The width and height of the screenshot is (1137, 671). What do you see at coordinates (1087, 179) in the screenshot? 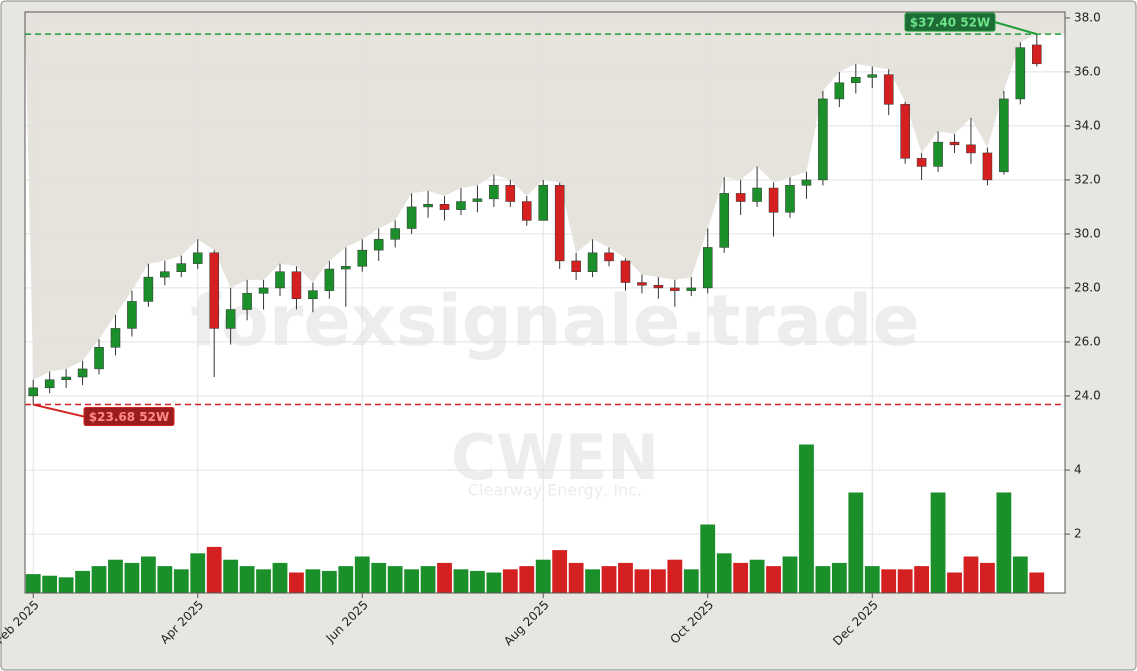
I see `y-tick-label: 32.0` at bounding box center [1087, 179].